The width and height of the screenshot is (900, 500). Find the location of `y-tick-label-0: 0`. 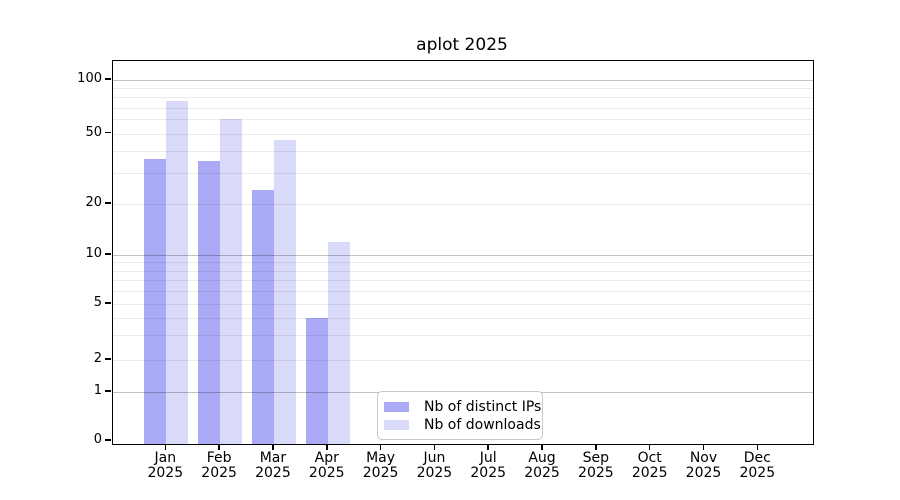

y-tick-label-0: 0 is located at coordinates (97, 439).